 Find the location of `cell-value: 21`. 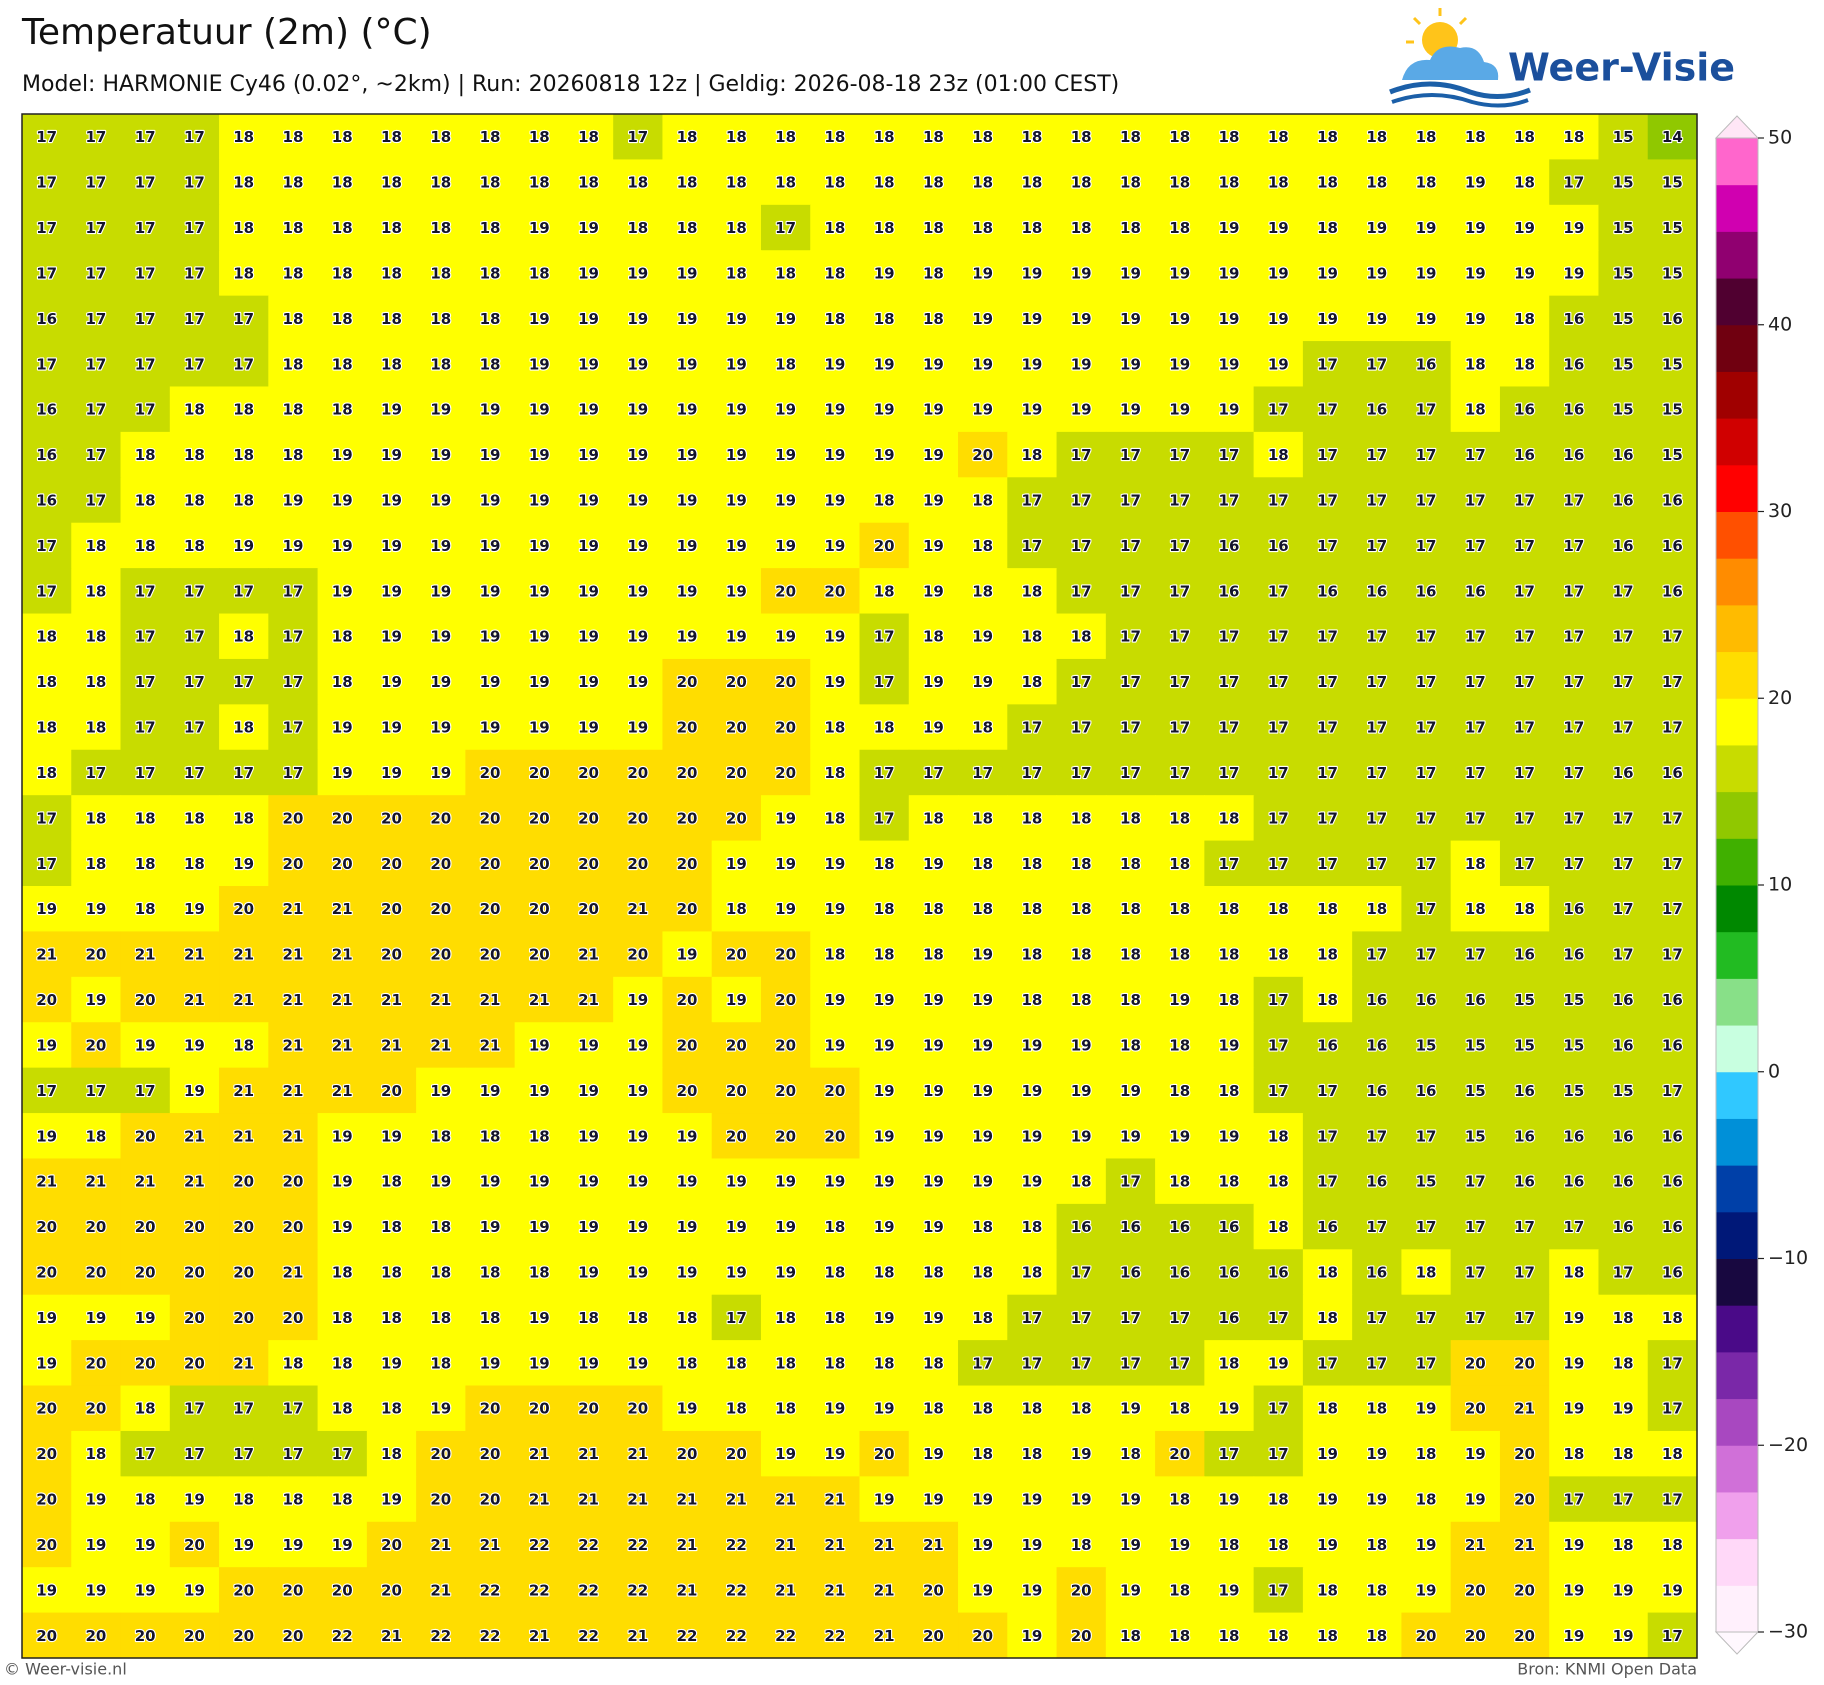

cell-value: 21 is located at coordinates (243, 1136).